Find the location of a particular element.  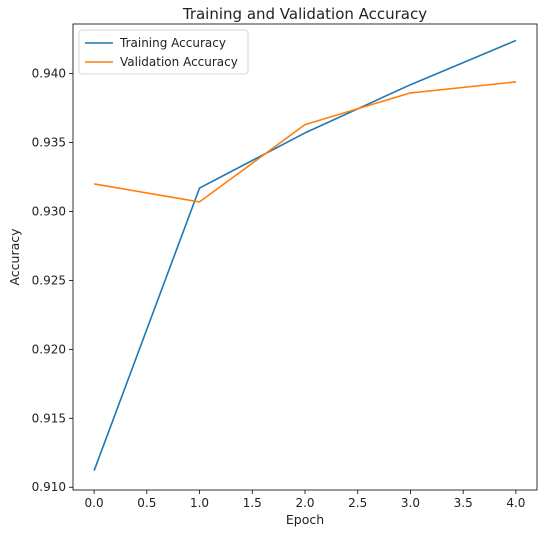

y-tick-label: 0.935 is located at coordinates (49, 143).